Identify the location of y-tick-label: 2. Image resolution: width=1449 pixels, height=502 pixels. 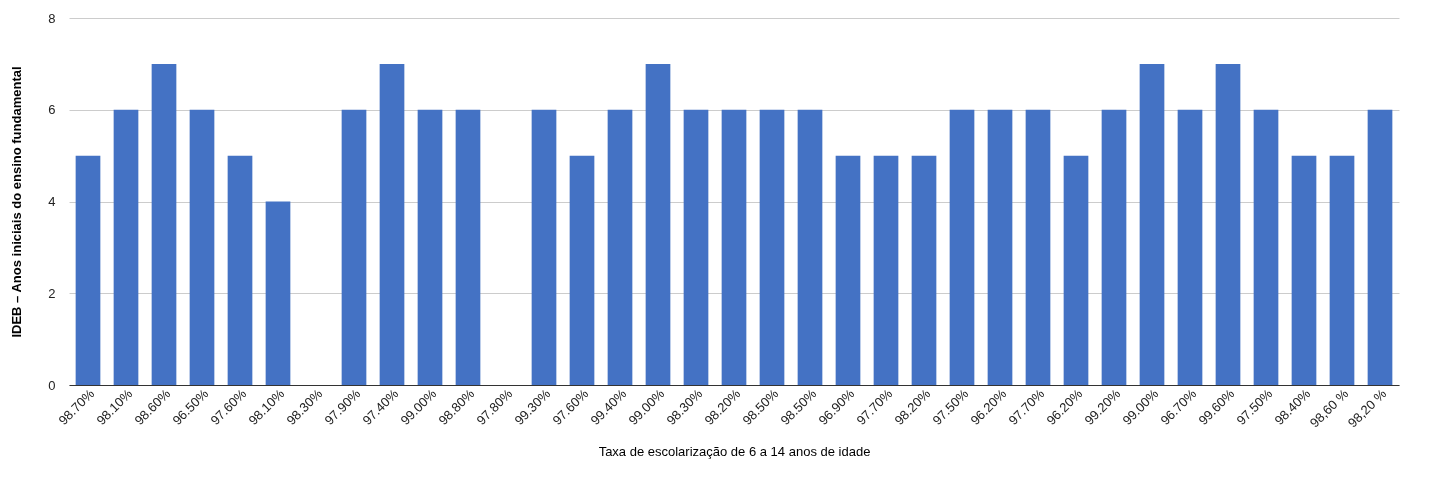
(52, 293).